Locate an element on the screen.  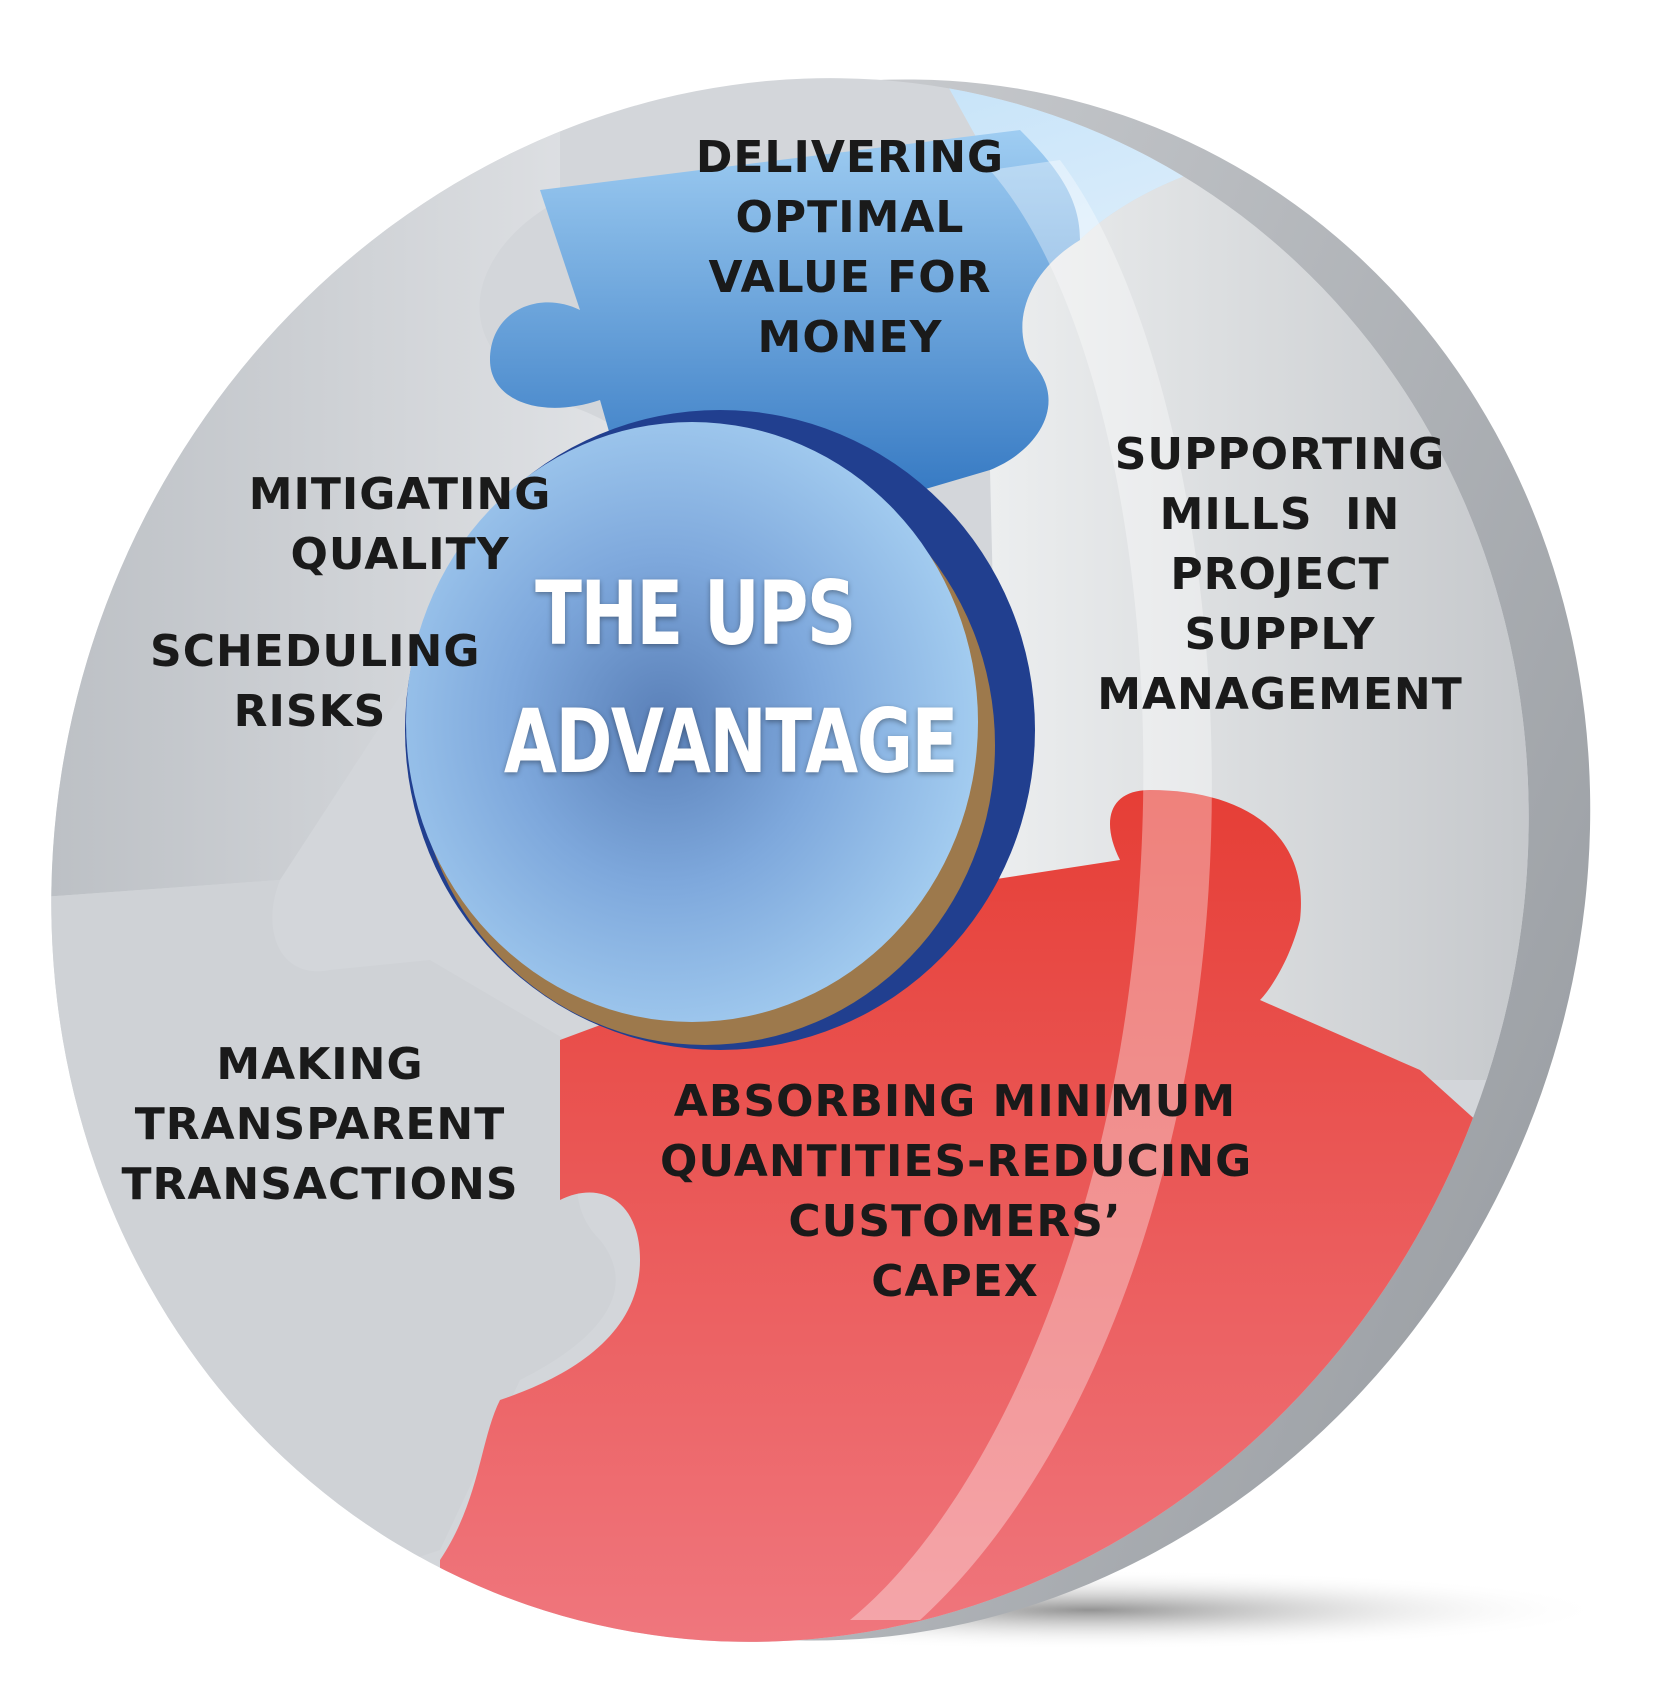
label-line: QUANTITIES-REDUCING is located at coordinates (956, 1161).